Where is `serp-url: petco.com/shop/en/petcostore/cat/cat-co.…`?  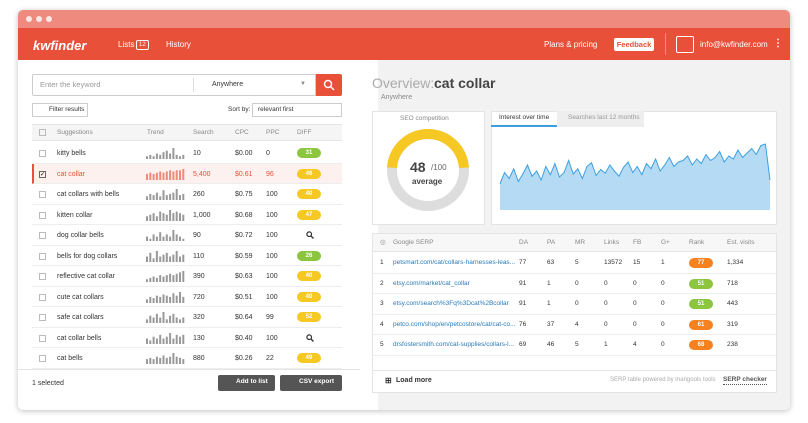 serp-url: petco.com/shop/en/petcostore/cat/cat-co.… is located at coordinates (454, 324).